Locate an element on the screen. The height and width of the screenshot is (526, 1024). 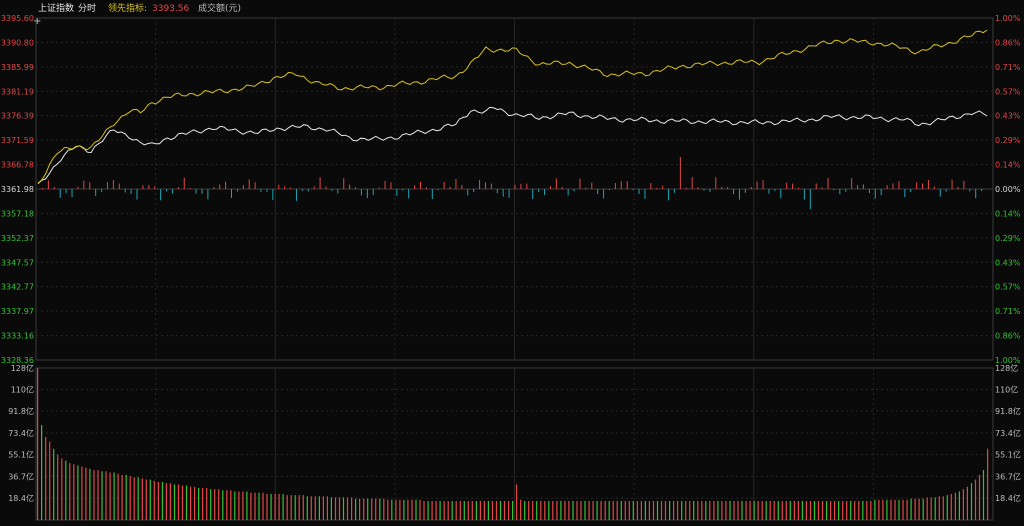
mode-tab: 分时 is located at coordinates (87, 8).